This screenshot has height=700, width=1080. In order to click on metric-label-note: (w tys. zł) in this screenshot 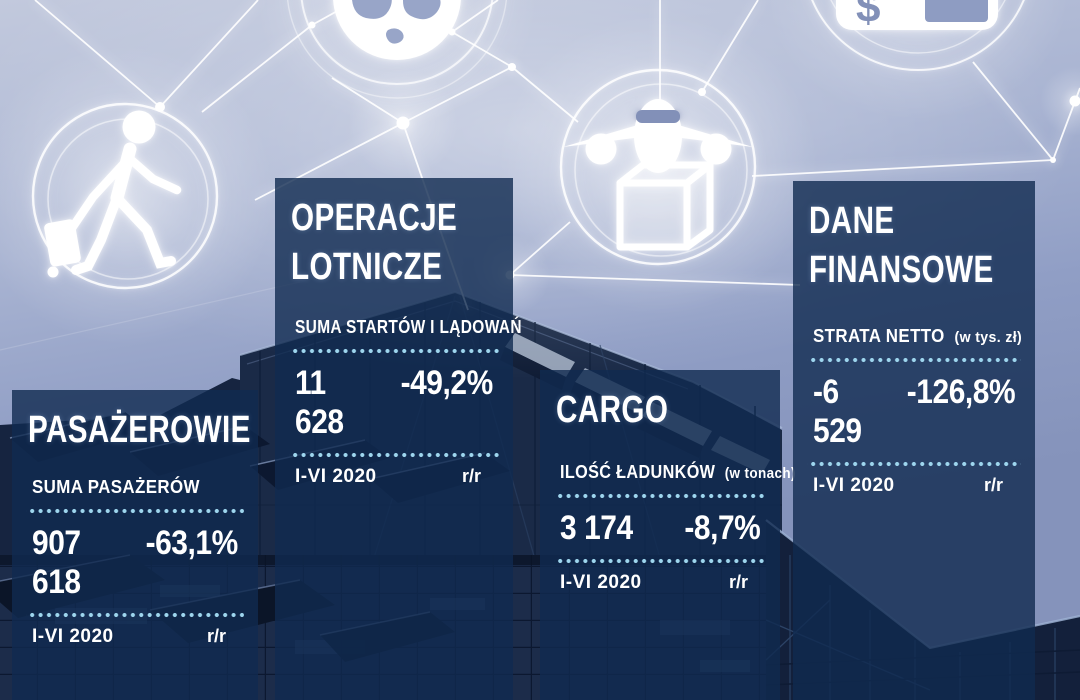, I will do `click(988, 338)`.